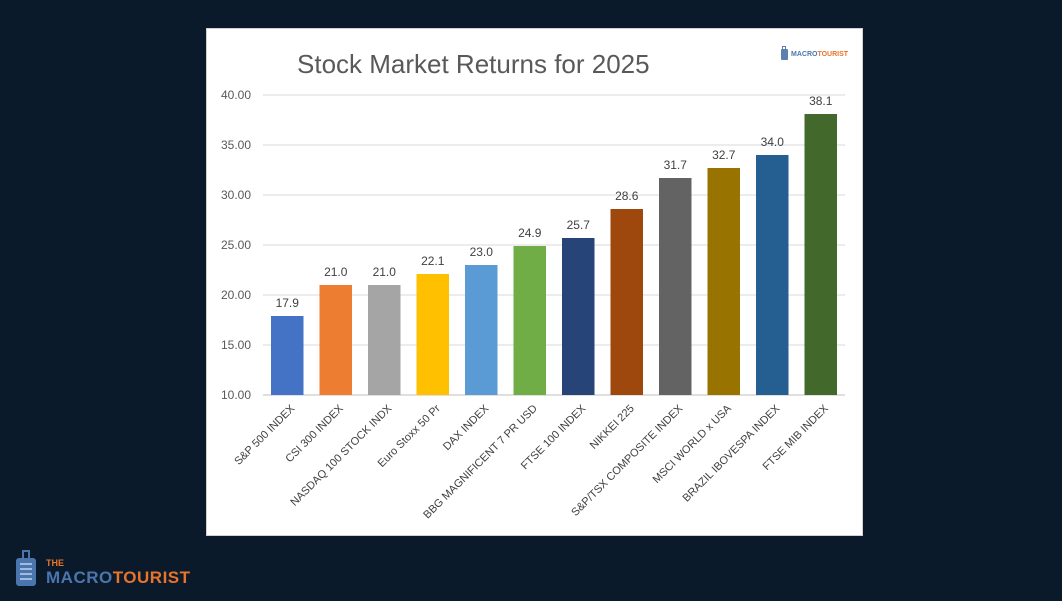 This screenshot has width=1062, height=601. Describe the element at coordinates (433, 261) in the screenshot. I see `data-label: 22.1` at that location.